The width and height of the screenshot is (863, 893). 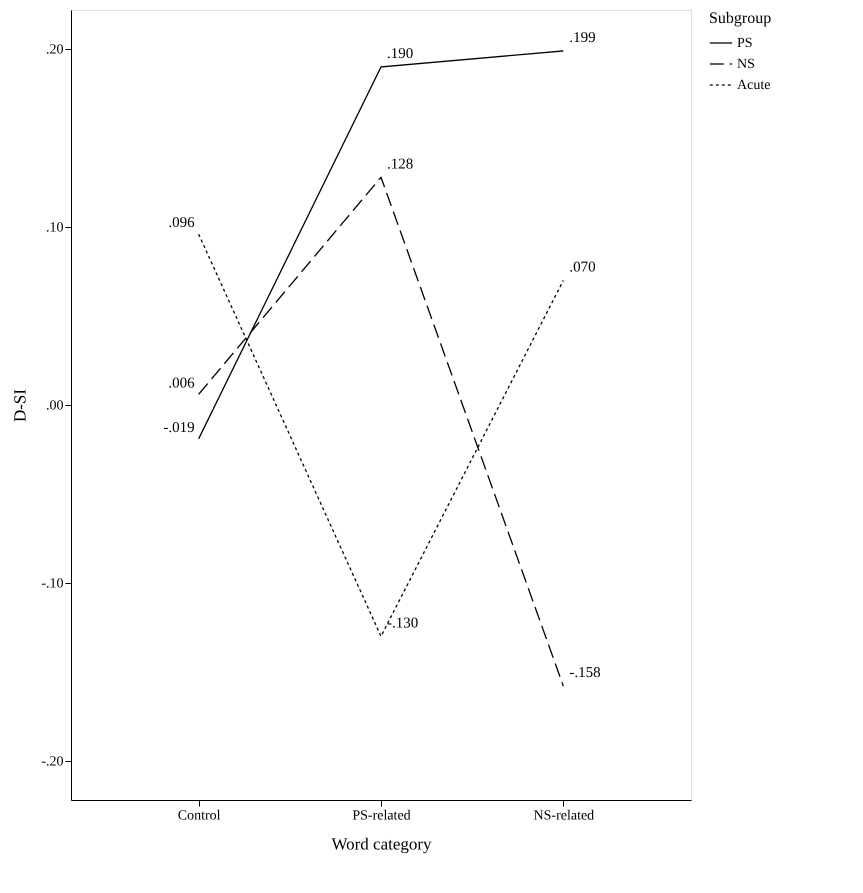 I want to click on legend-title: Subgroup, so click(x=740, y=18).